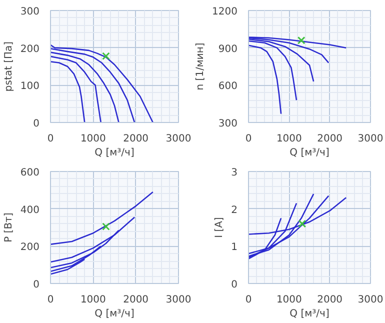 The height and width of the screenshot is (323, 385). I want to click on y-axis-title: pstat [Па], so click(8, 66).